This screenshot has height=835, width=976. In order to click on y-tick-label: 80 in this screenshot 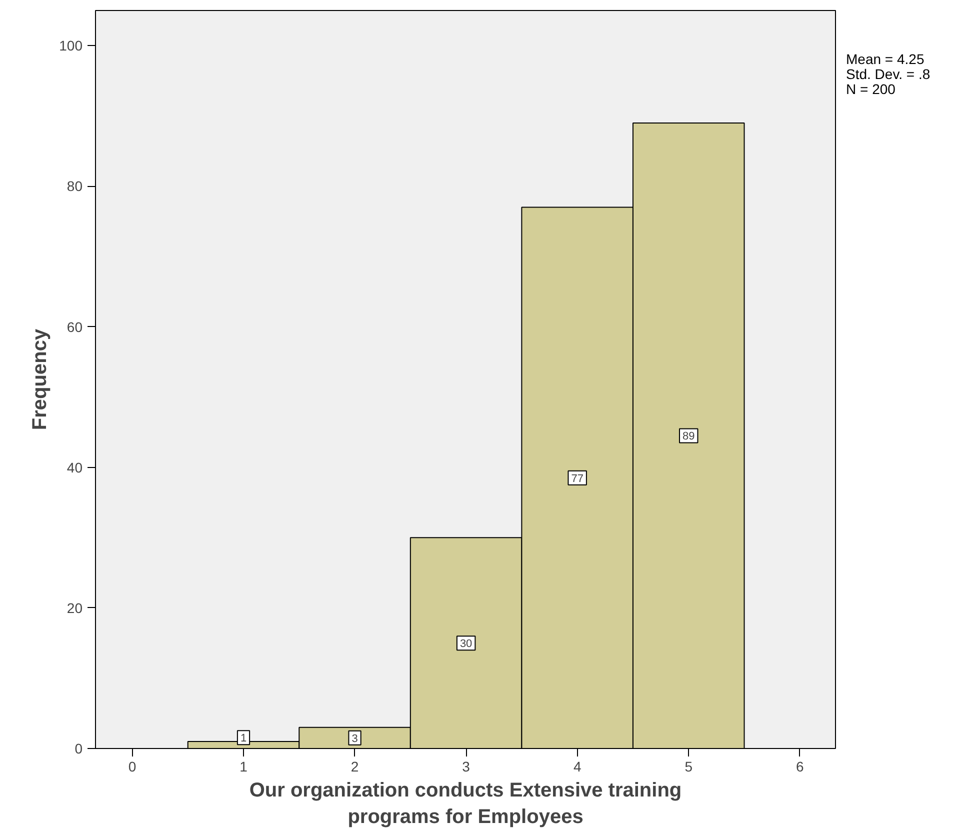, I will do `click(74, 186)`.